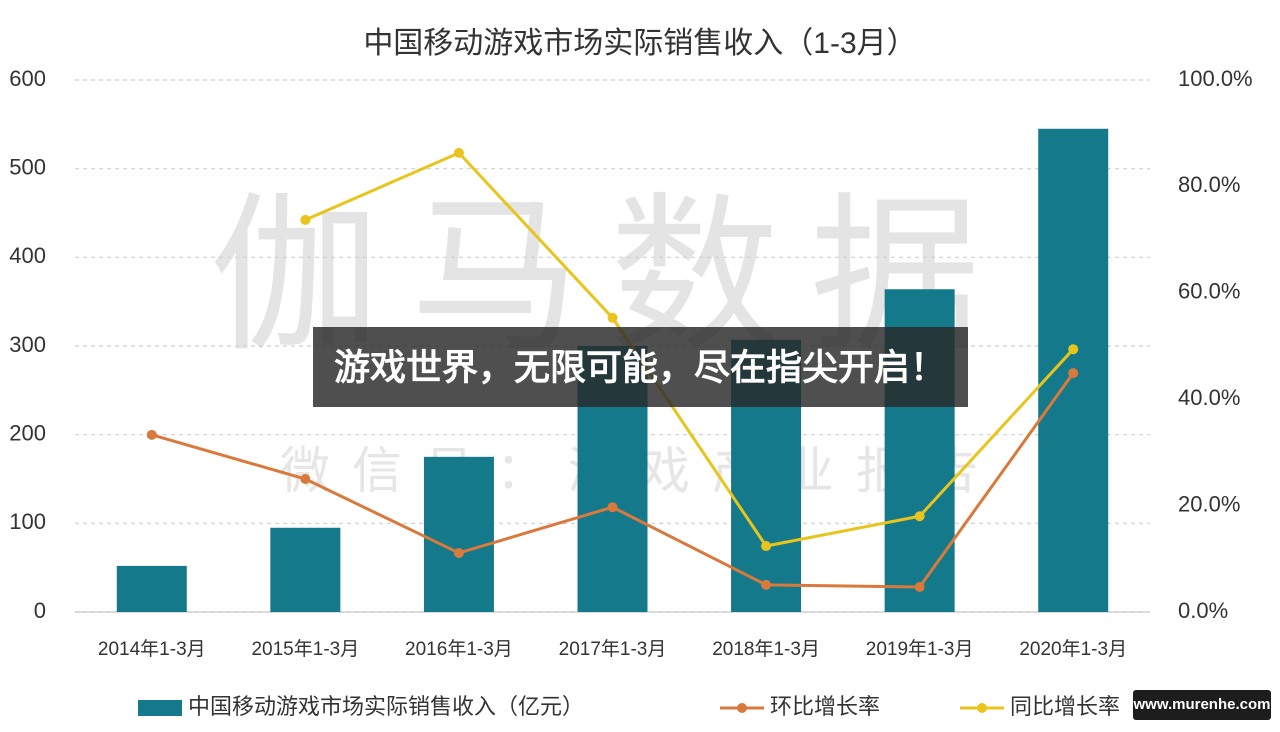 This screenshot has width=1280, height=732. I want to click on y2-tick-label: 40.0%, so click(1209, 397).